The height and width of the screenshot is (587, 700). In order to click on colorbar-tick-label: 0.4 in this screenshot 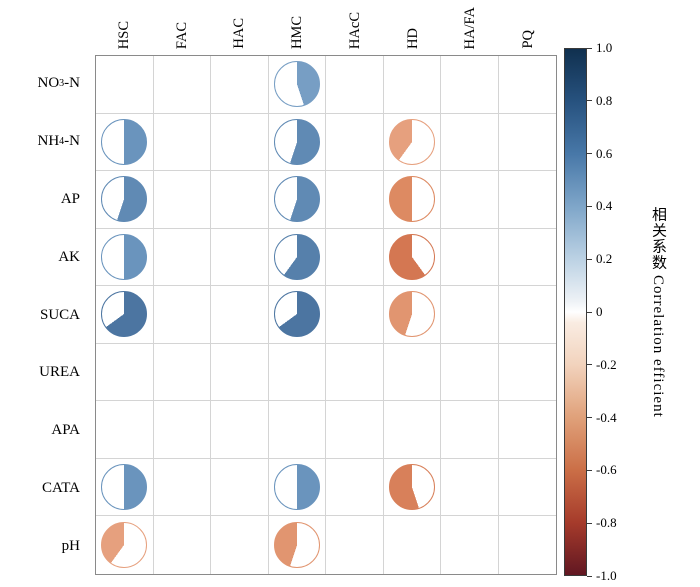, I will do `click(604, 206)`.